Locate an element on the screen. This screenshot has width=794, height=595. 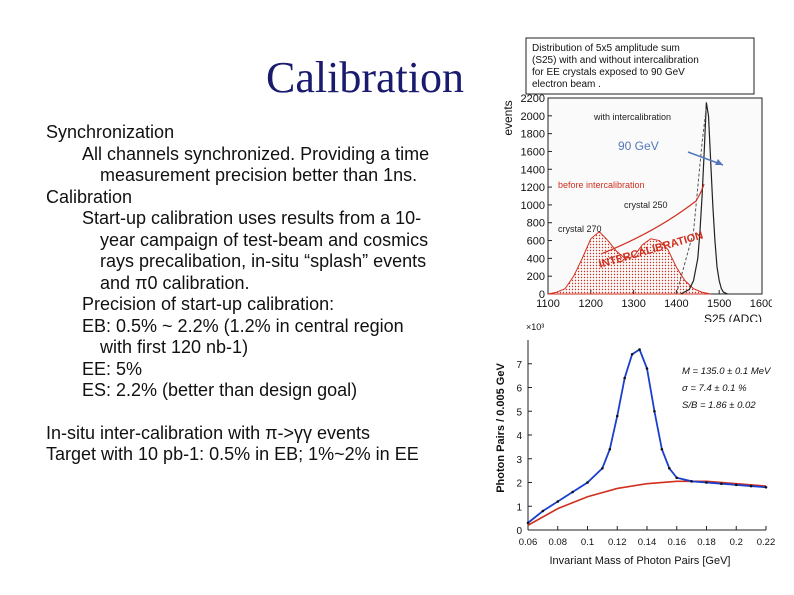
y-tick-label: 2 is located at coordinates (519, 484).